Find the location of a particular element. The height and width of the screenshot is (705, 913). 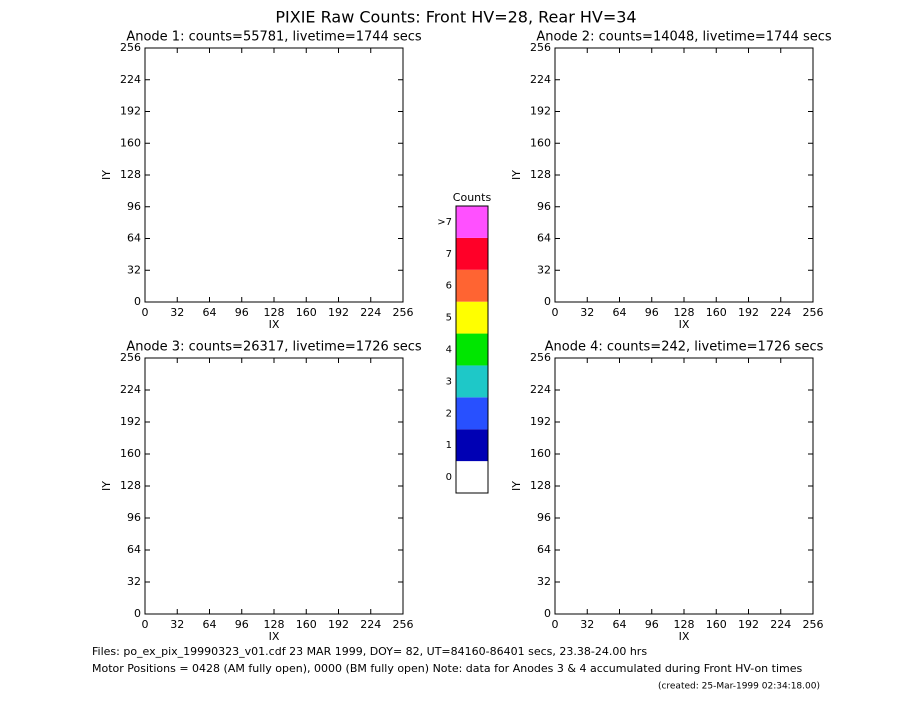

colorbar-label: 7 is located at coordinates (449, 254).